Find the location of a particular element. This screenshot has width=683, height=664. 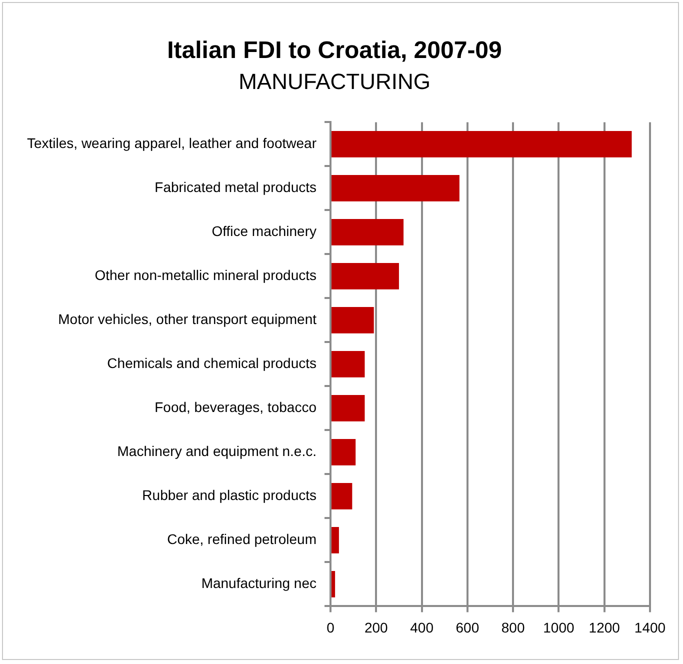

x-tick-label: 1400 is located at coordinates (650, 627).